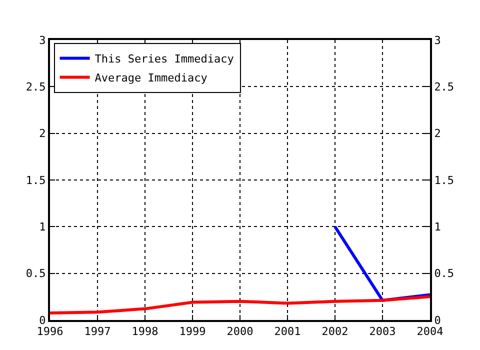 This screenshot has width=480, height=350. I want to click on x-tick-label: 2001, so click(287, 331).